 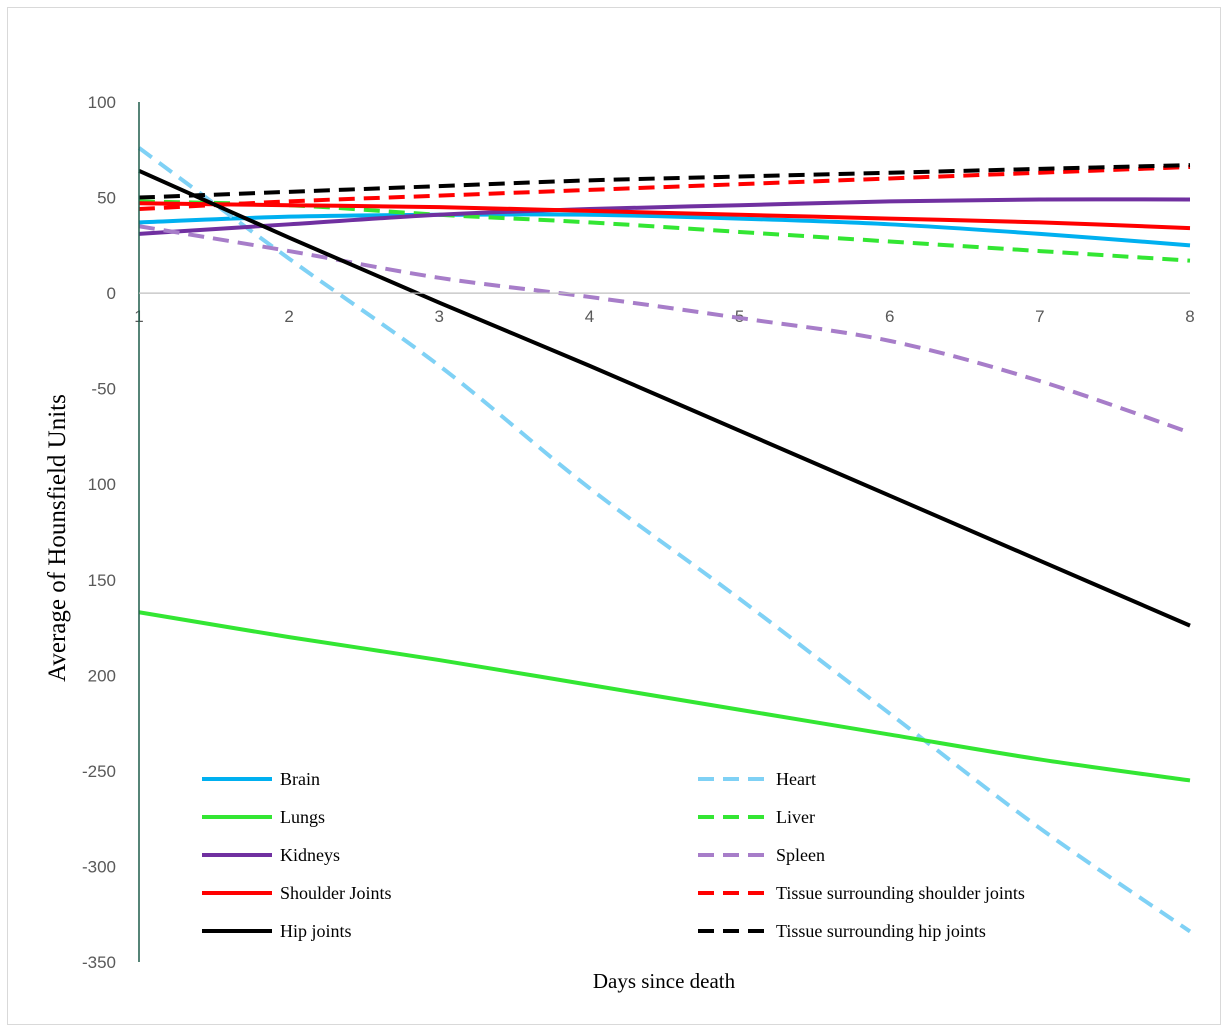 I want to click on legend-label-spleen: Spleen, so click(x=800, y=855).